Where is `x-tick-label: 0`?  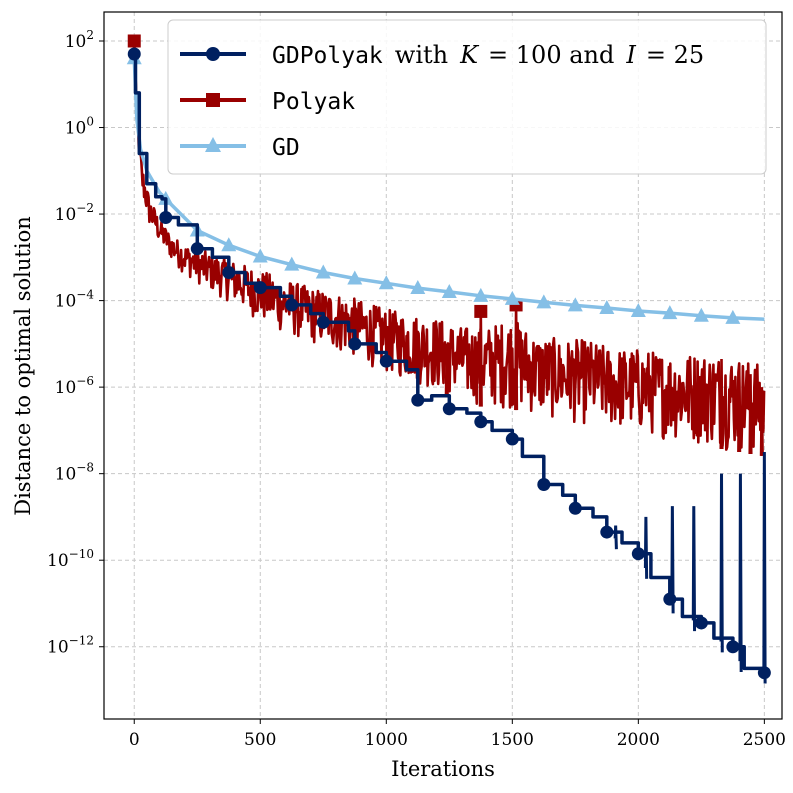 x-tick-label: 0 is located at coordinates (134, 740).